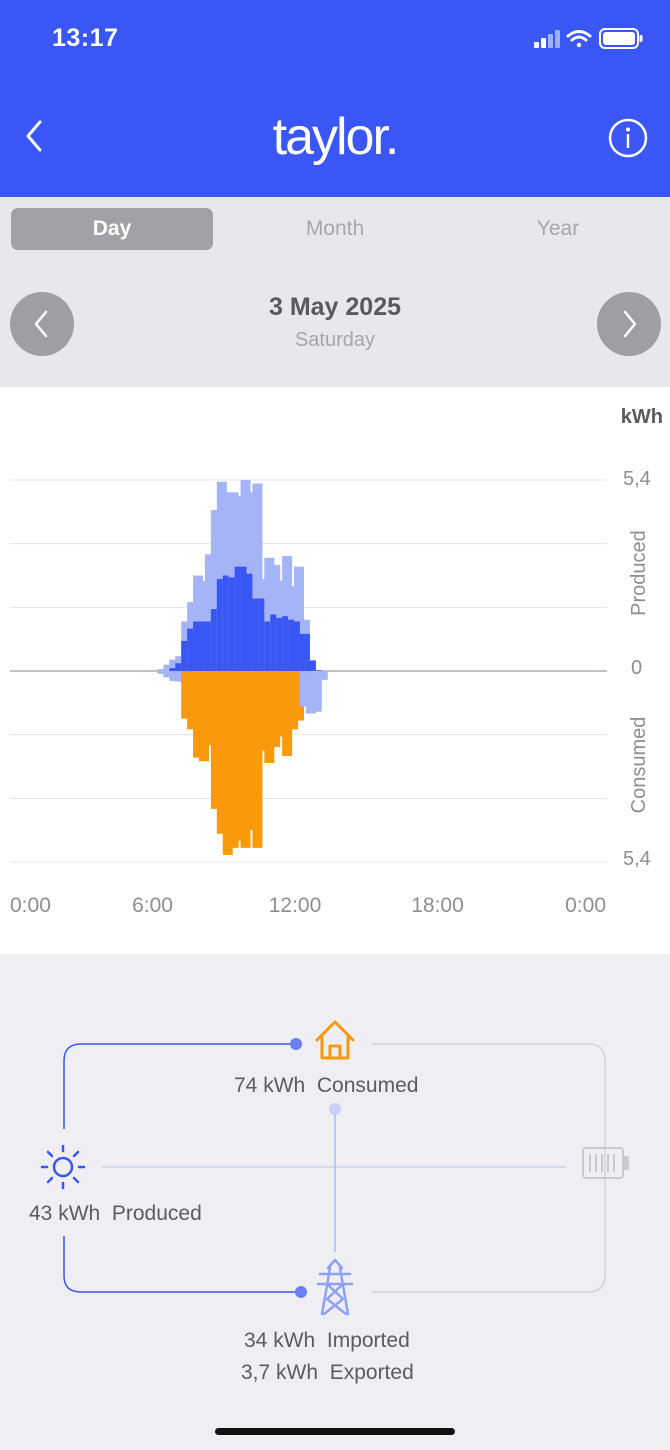 Image resolution: width=670 pixels, height=1450 pixels. Describe the element at coordinates (642, 417) in the screenshot. I see `unit-label: kWh` at that location.